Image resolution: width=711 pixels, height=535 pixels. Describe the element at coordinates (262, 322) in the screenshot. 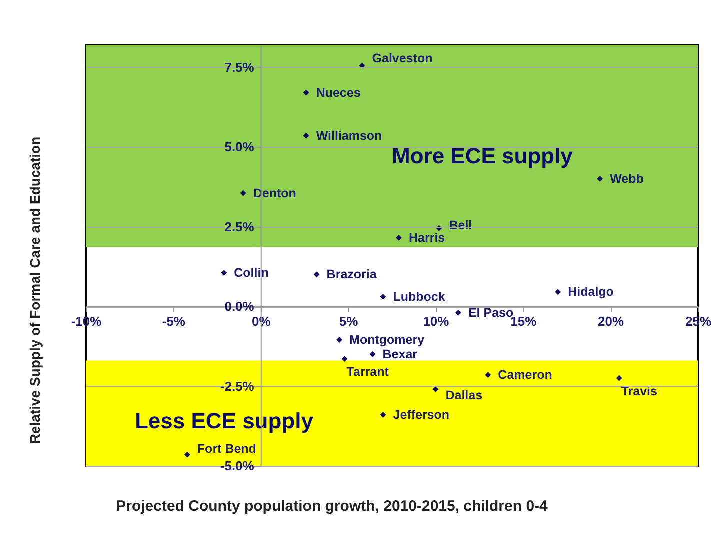

I see `x-tick-label: 0%` at that location.